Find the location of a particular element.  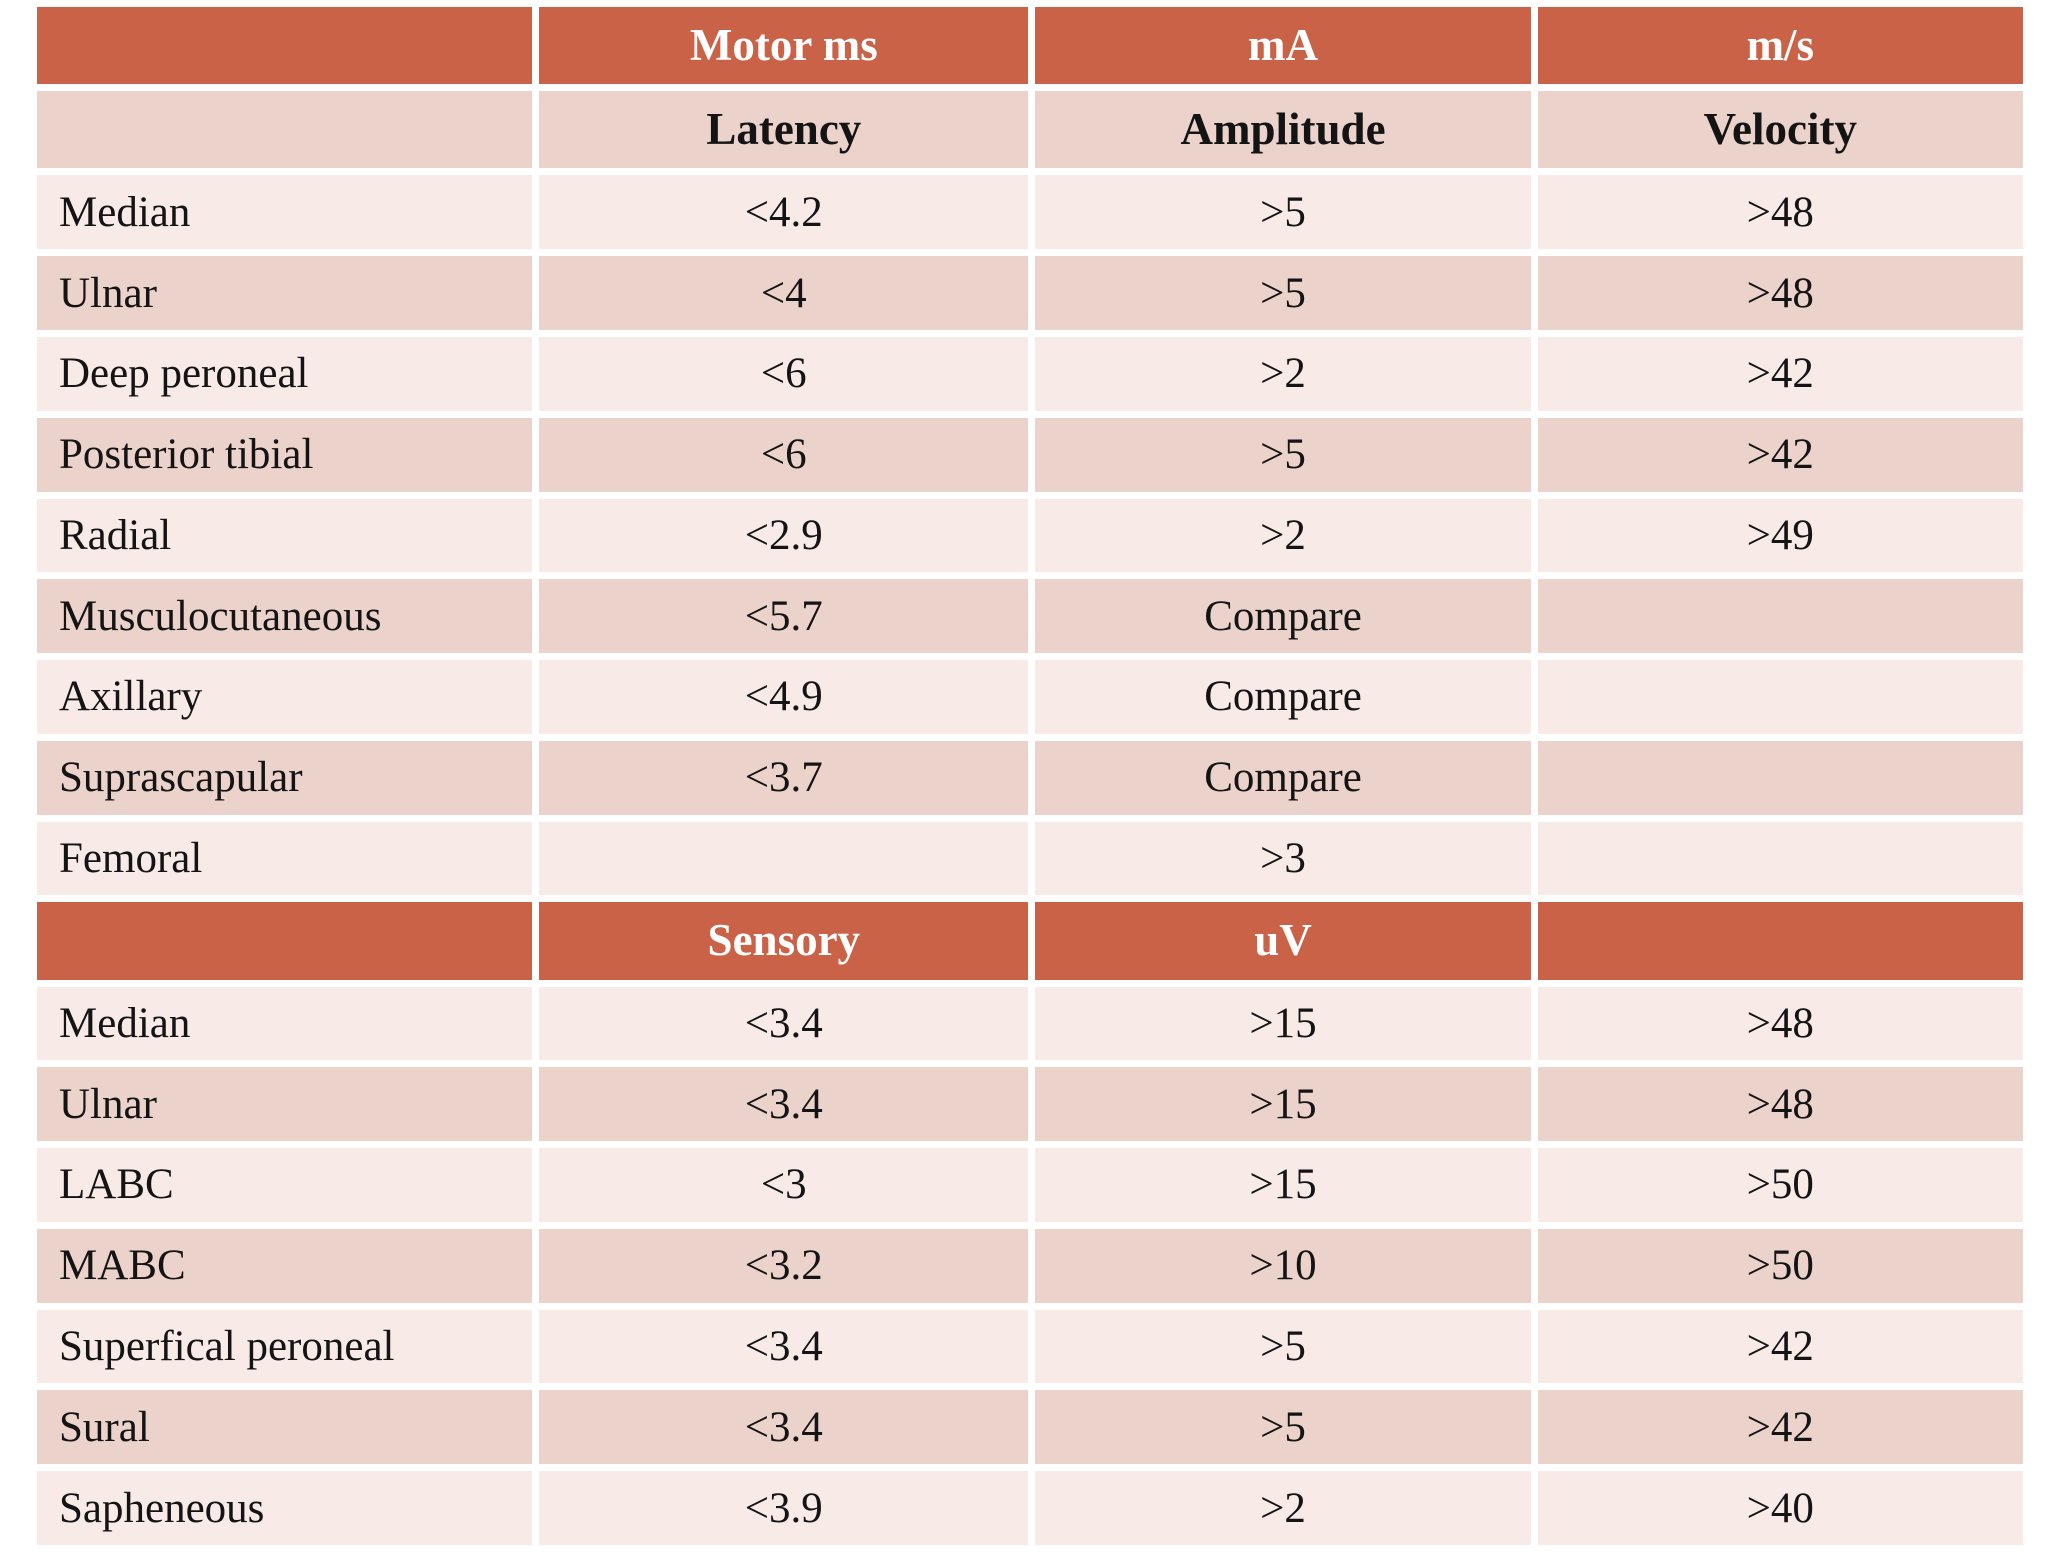

column-header-velocity: Velocity is located at coordinates (1780, 130).